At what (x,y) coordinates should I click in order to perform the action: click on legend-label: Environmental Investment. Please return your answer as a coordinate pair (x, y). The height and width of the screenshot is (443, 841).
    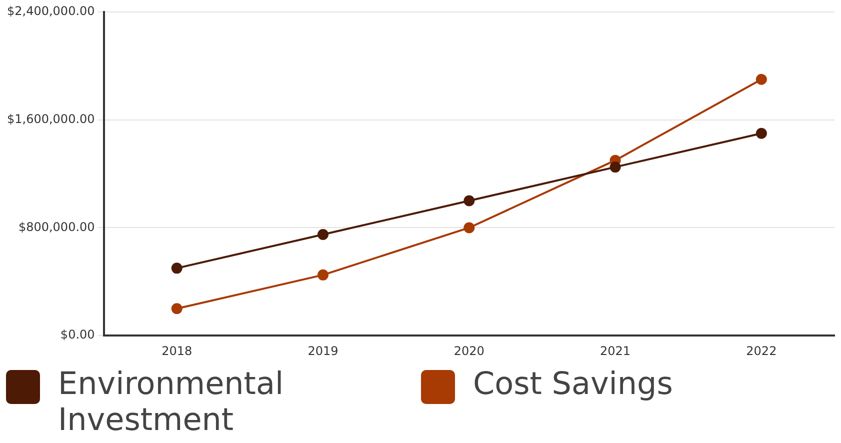
    Looking at the image, I should click on (171, 402).